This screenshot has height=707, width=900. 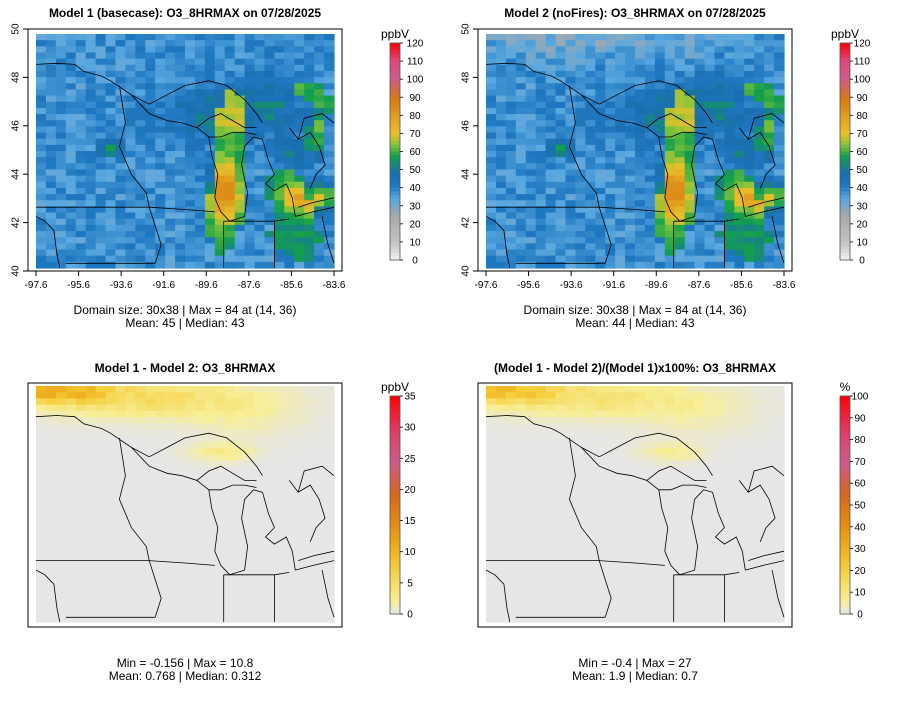 I want to click on colorbar-tick-label: 70, so click(x=415, y=134).